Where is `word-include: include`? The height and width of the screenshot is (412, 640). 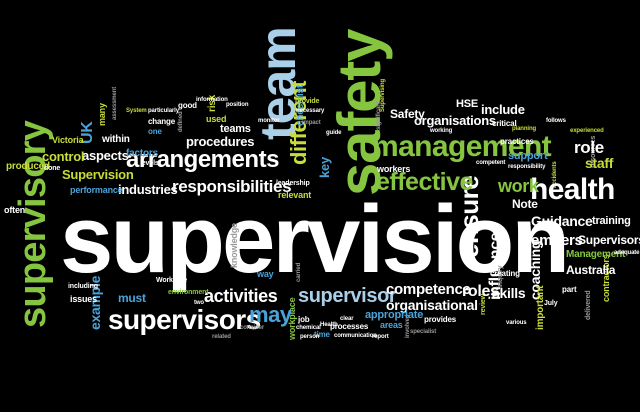
word-include: include is located at coordinates (503, 109).